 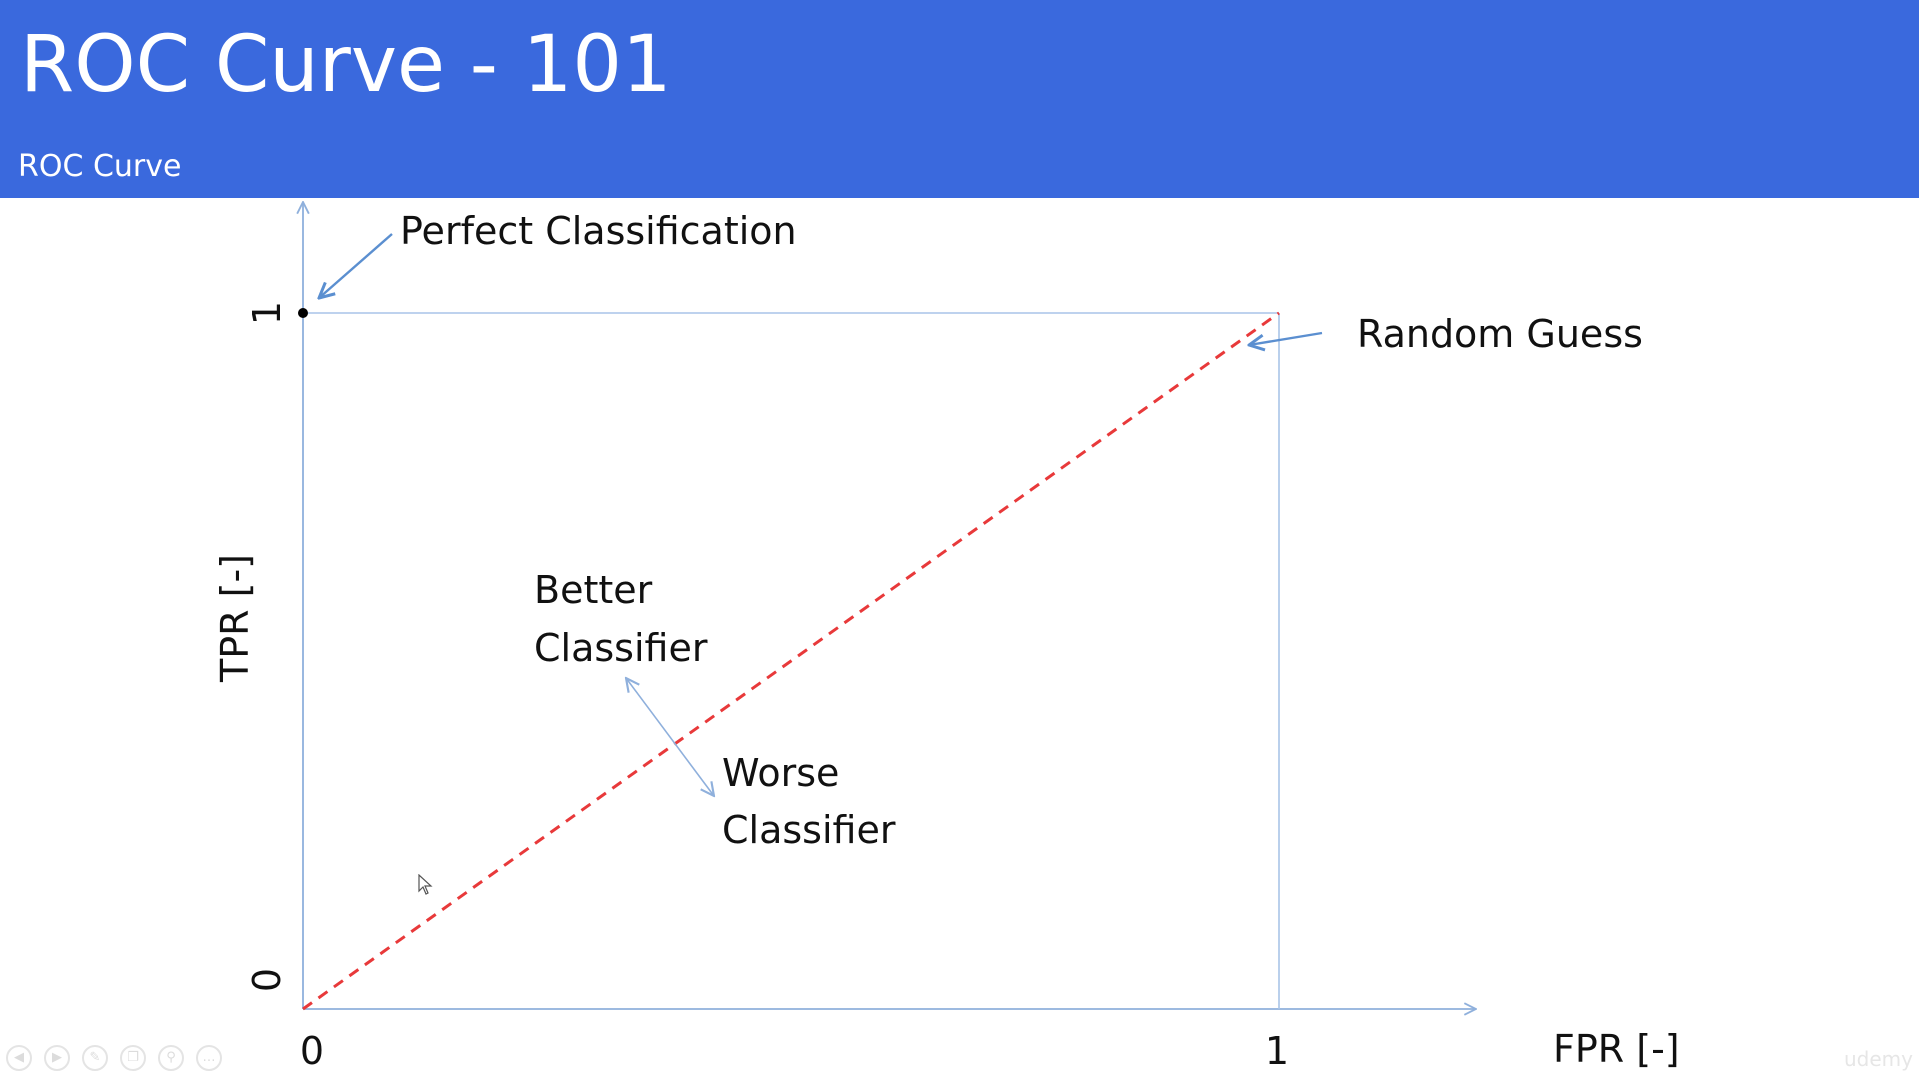 I want to click on prev-icon: ◀, so click(x=19, y=1058).